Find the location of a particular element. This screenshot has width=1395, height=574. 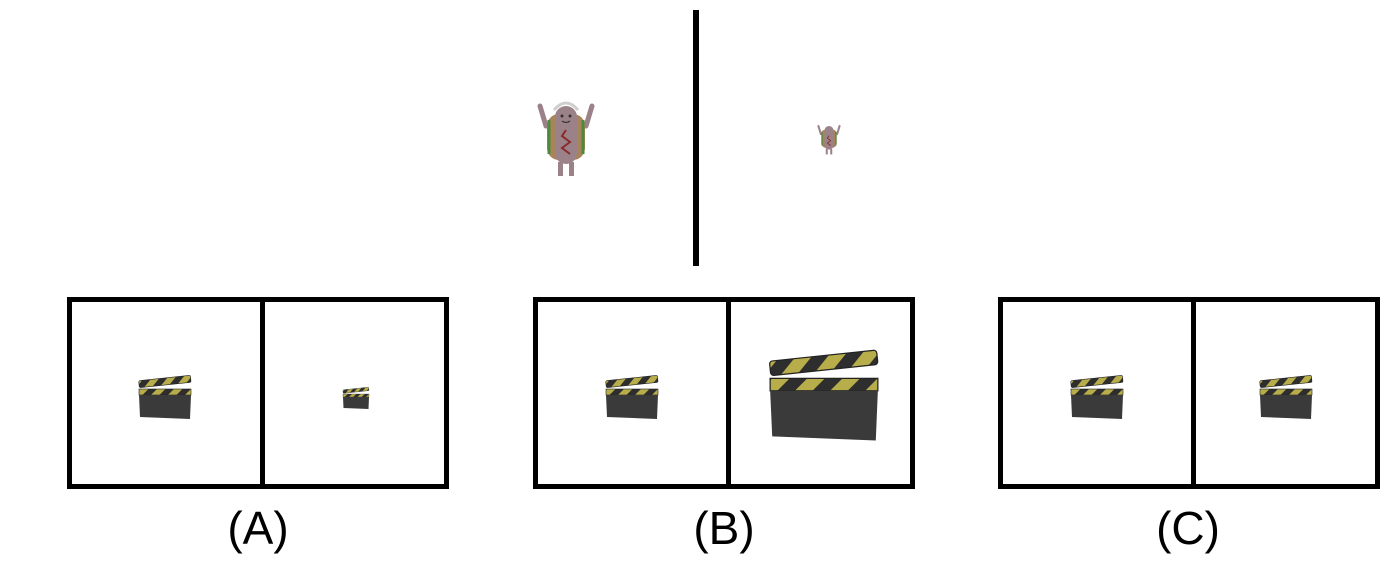

option-a-divider is located at coordinates (262, 393).